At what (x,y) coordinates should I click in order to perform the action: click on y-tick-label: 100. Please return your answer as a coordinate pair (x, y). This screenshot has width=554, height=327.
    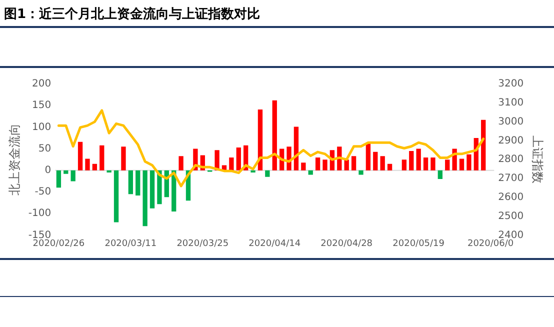
    Looking at the image, I should click on (42, 127).